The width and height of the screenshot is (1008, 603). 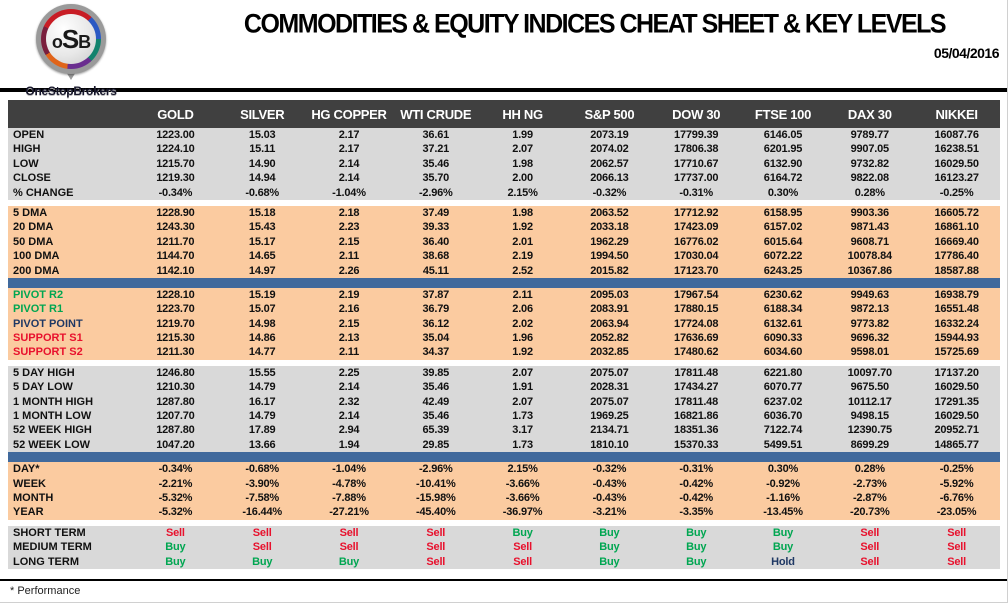 I want to click on row-label: 52 WEEK HIGH, so click(x=52, y=430).